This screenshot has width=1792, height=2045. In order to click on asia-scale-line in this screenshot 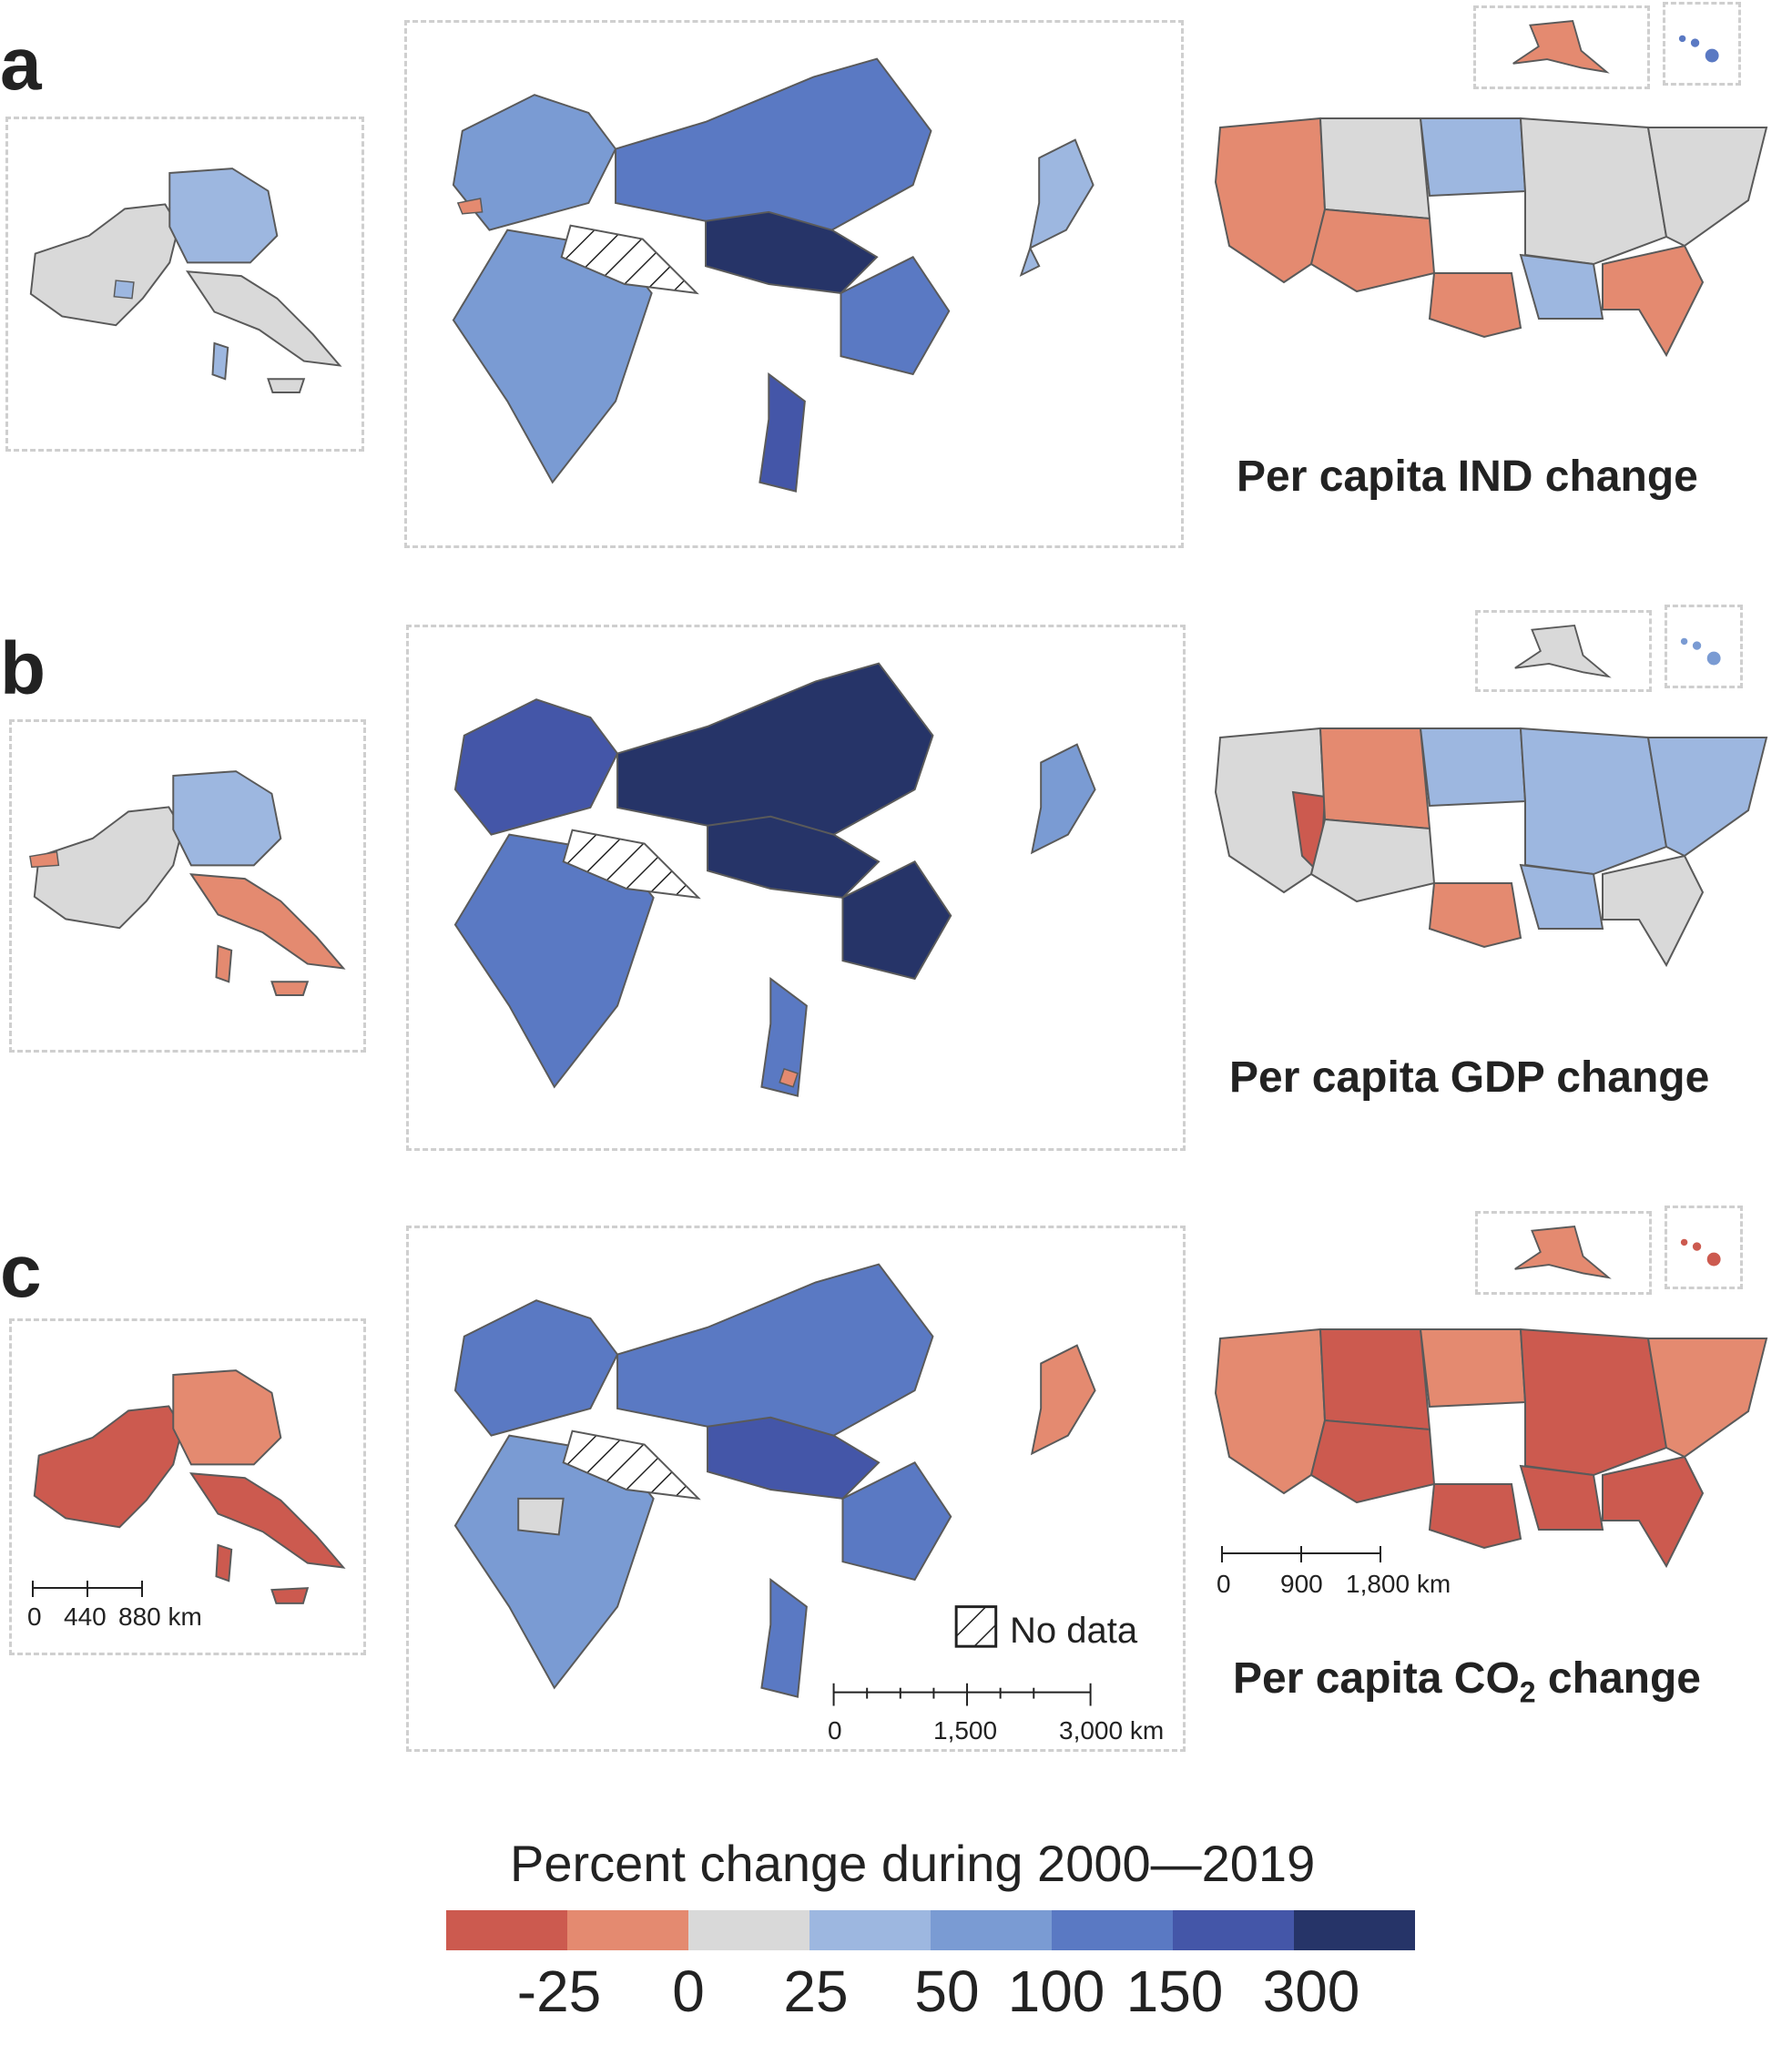, I will do `click(962, 1694)`.